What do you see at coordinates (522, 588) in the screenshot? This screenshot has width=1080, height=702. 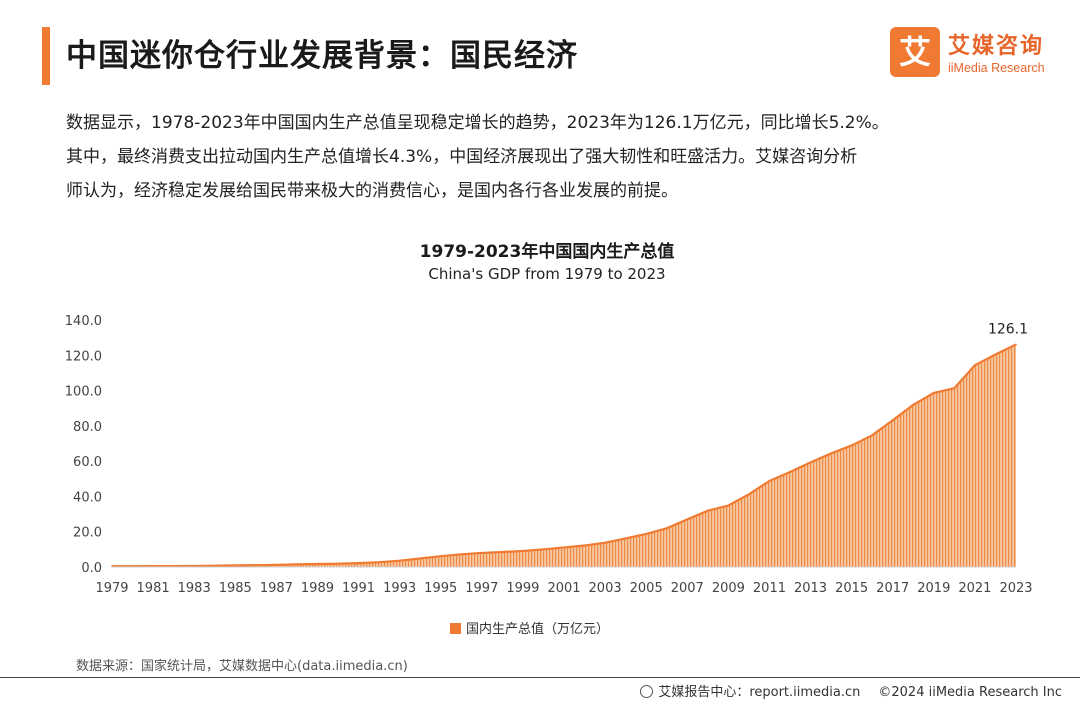 I see `x-tick-label: 1999` at bounding box center [522, 588].